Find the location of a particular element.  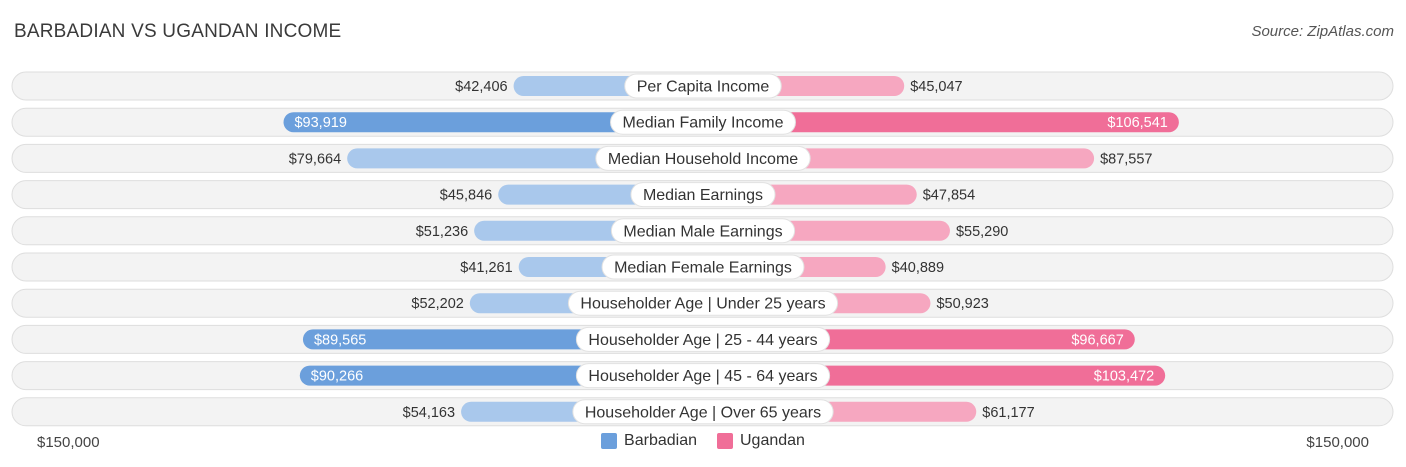

legend-label-barbadian: Barbadian is located at coordinates (660, 440).